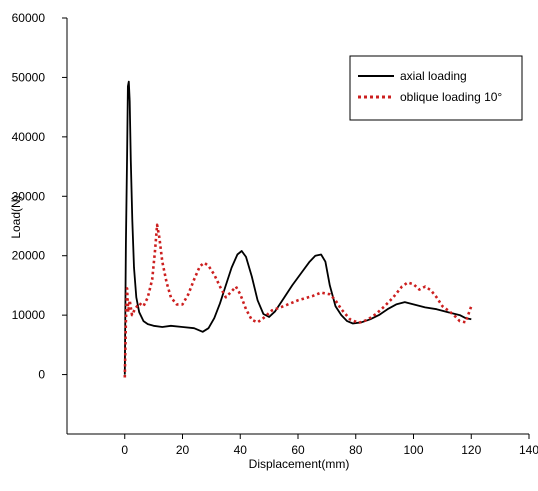 The width and height of the screenshot is (538, 491). What do you see at coordinates (16, 216) in the screenshot?
I see `y-axis-title: Load(N)` at bounding box center [16, 216].